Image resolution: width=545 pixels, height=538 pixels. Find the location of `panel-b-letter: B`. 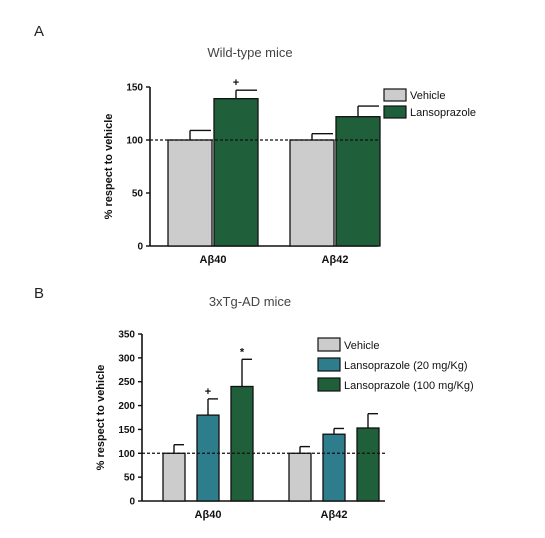

panel-b-letter: B is located at coordinates (39, 293).